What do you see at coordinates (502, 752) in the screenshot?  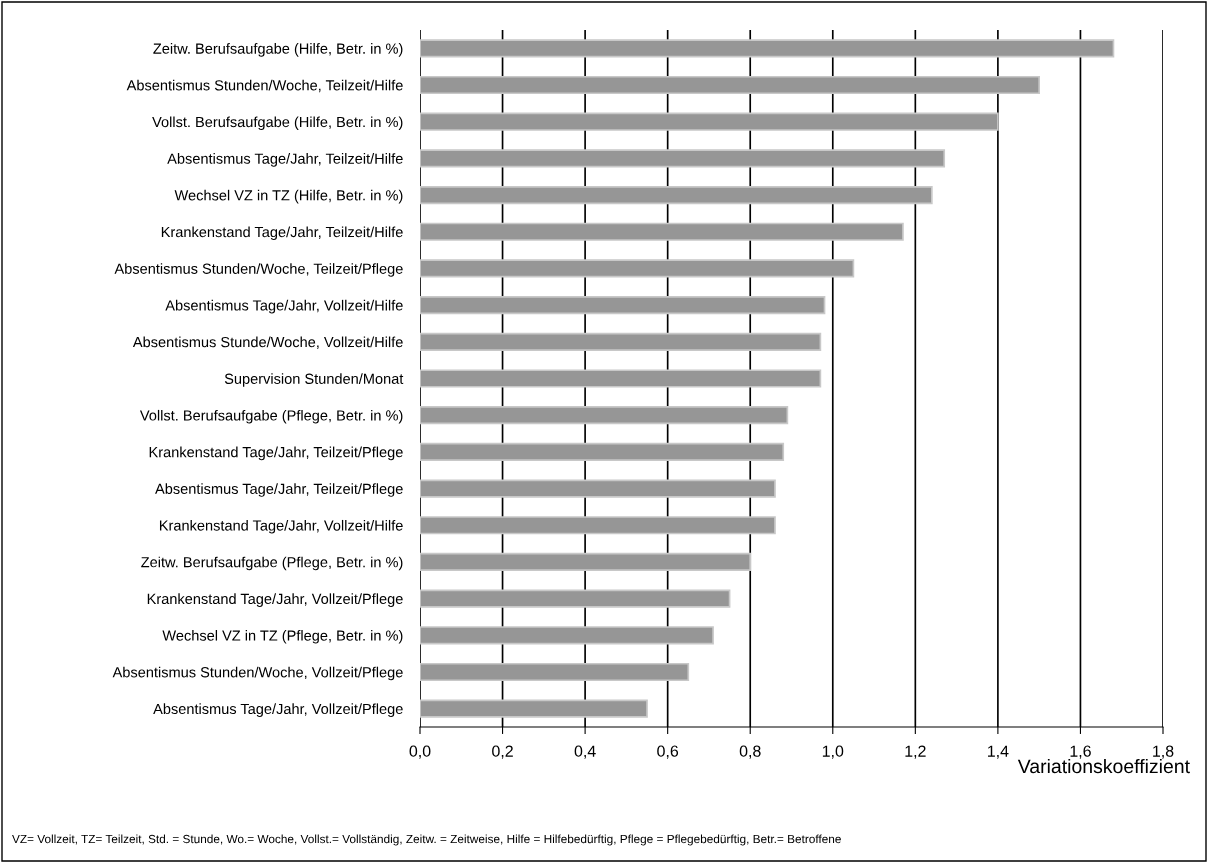 I see `x-tick-label: 0,2` at bounding box center [502, 752].